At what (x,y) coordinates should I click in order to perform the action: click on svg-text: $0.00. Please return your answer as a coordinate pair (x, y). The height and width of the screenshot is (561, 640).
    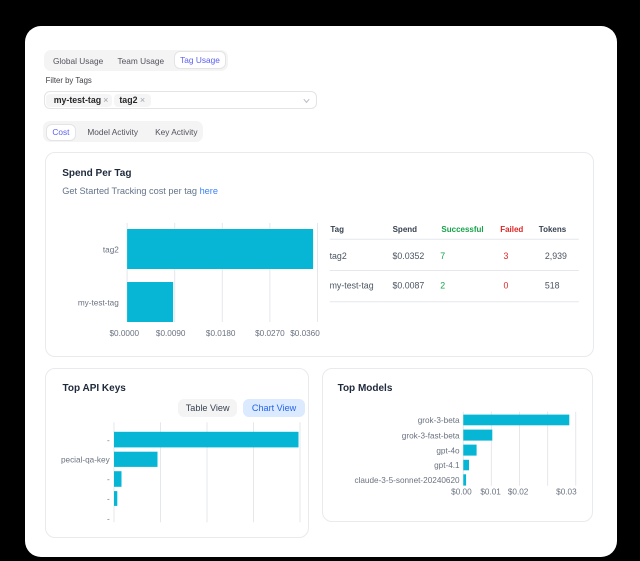
    Looking at the image, I should click on (461, 491).